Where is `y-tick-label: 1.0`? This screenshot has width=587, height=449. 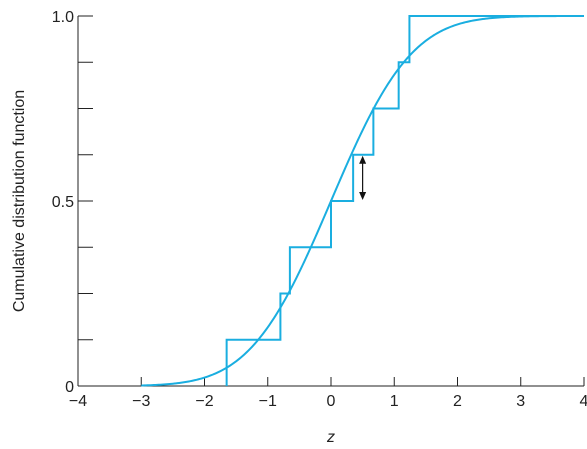
y-tick-label: 1.0 is located at coordinates (63, 17).